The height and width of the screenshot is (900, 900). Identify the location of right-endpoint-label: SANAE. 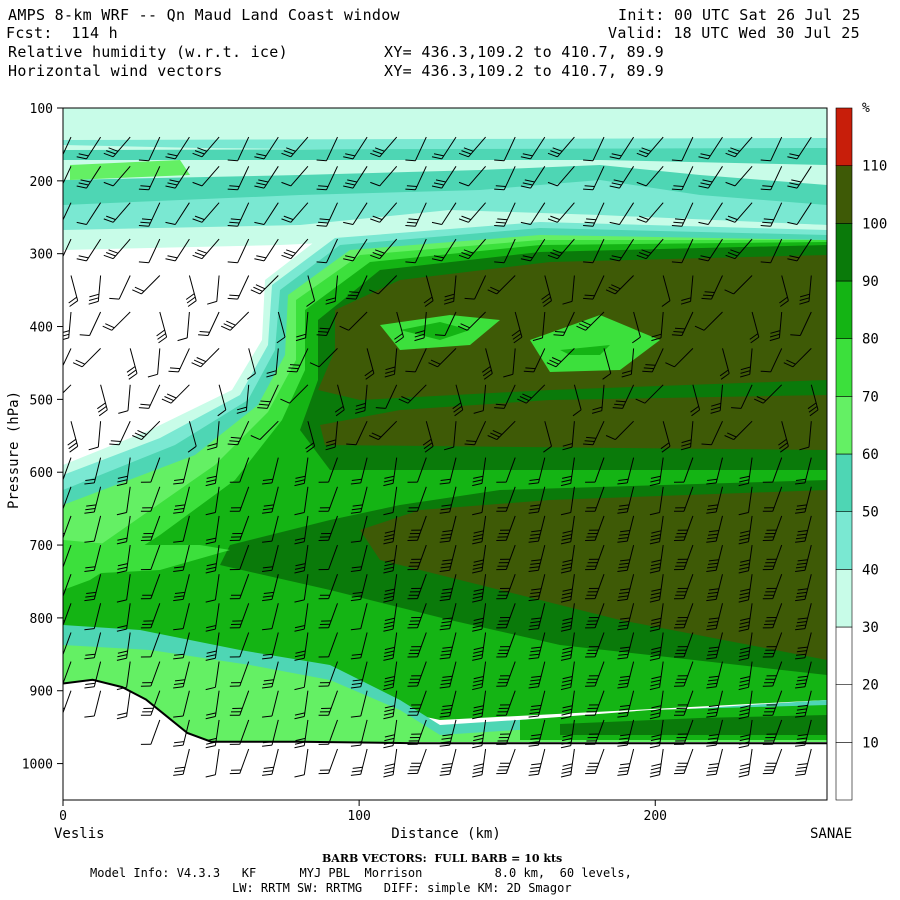
(831, 834).